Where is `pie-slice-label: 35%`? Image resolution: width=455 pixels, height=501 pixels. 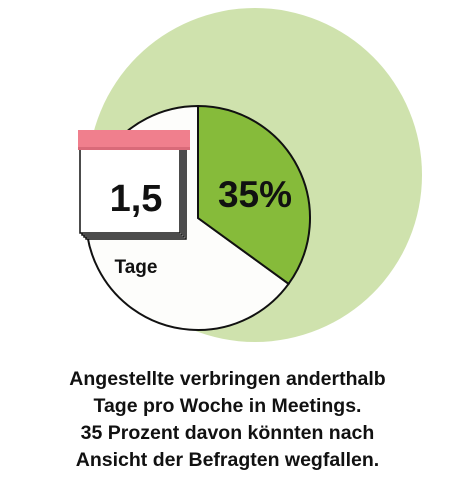
pie-slice-label: 35% is located at coordinates (255, 194).